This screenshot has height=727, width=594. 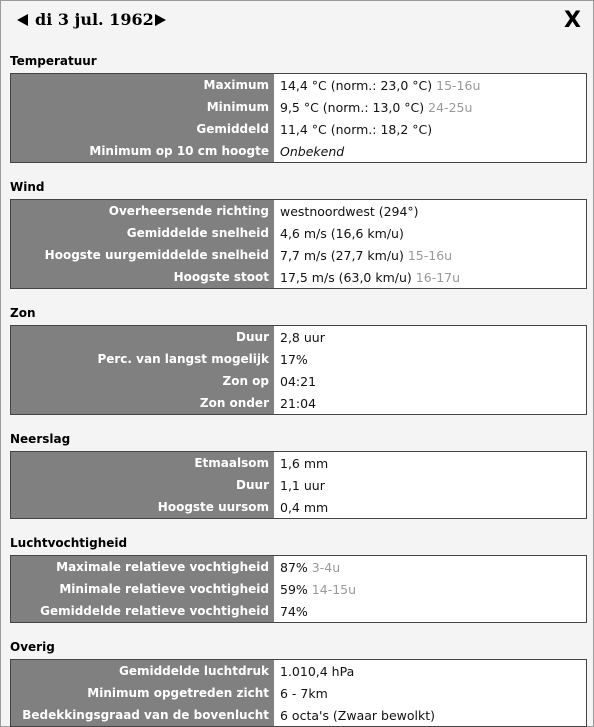 What do you see at coordinates (142, 715) in the screenshot?
I see `row-label: Bedekkingsgraad van de bovenlucht` at bounding box center [142, 715].